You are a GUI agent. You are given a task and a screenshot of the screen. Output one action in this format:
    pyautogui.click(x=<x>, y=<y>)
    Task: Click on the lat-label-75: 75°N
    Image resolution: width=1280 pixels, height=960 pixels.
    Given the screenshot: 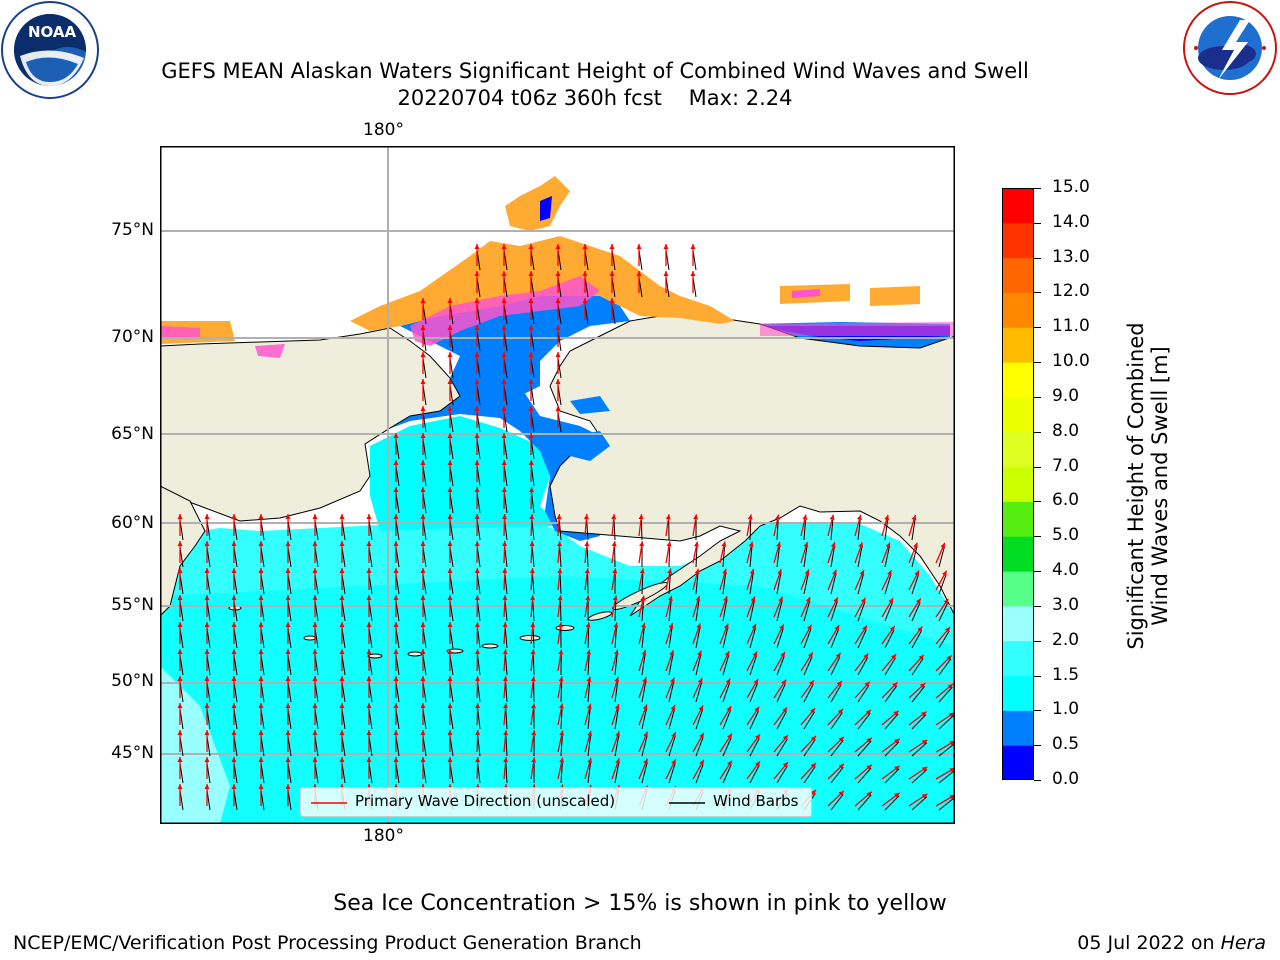 What is the action you would take?
    pyautogui.click(x=132, y=230)
    